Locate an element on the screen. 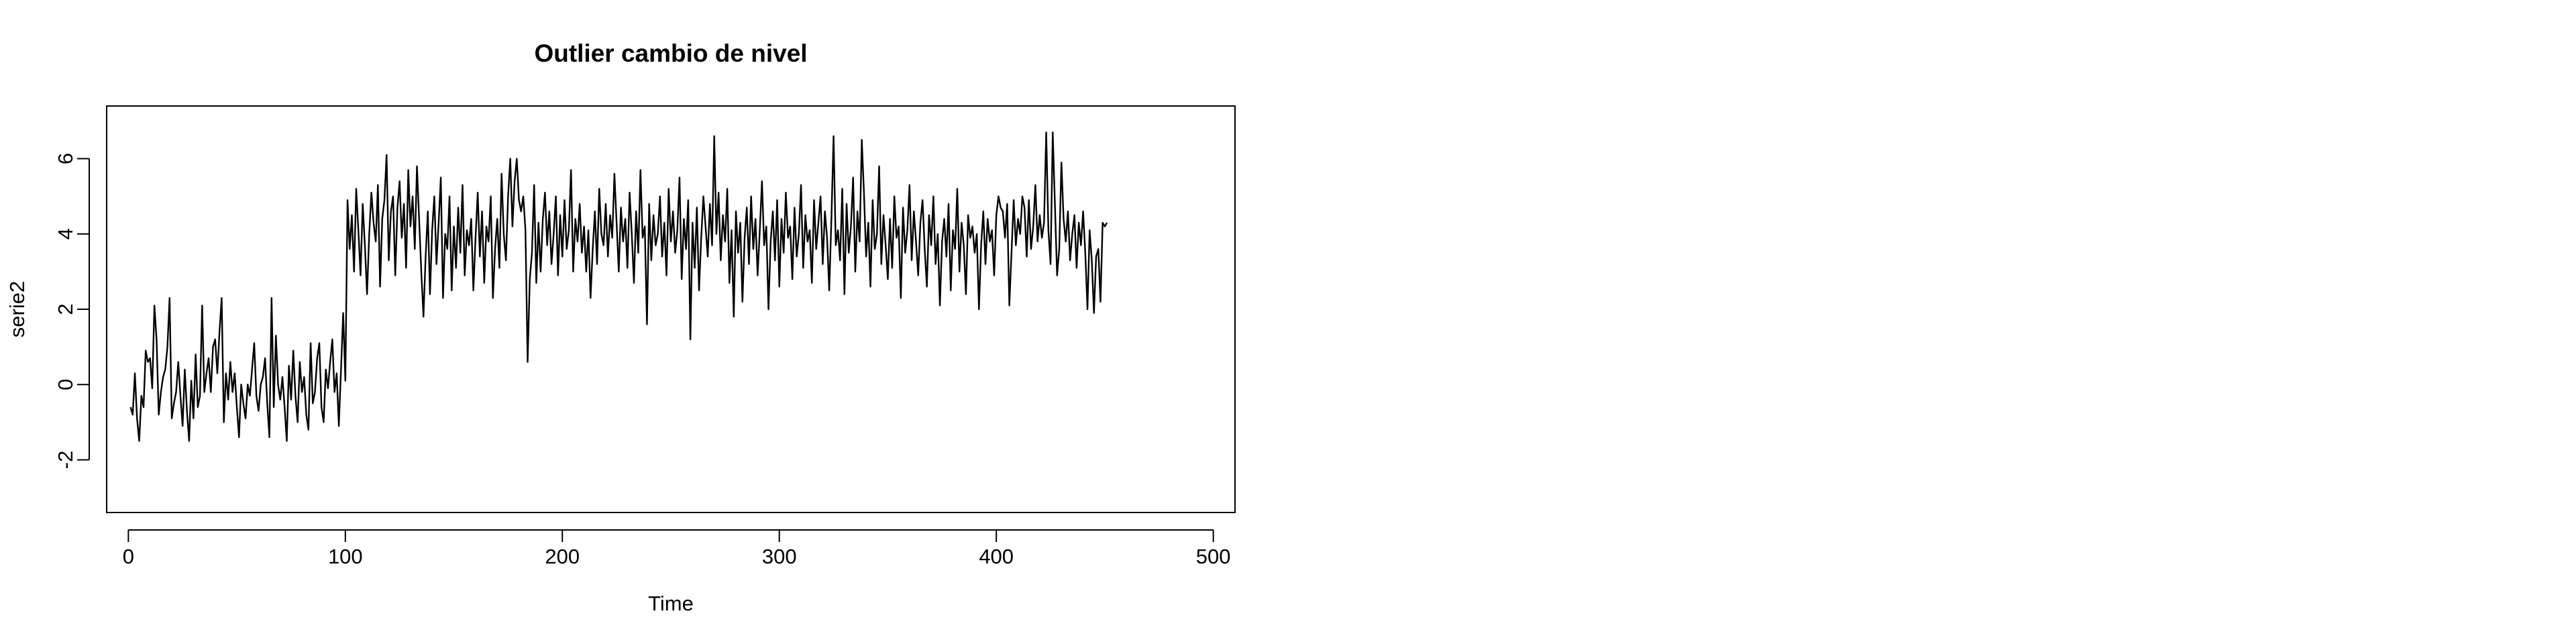 The width and height of the screenshot is (2576, 644). y-tick-label: 2 is located at coordinates (65, 309).